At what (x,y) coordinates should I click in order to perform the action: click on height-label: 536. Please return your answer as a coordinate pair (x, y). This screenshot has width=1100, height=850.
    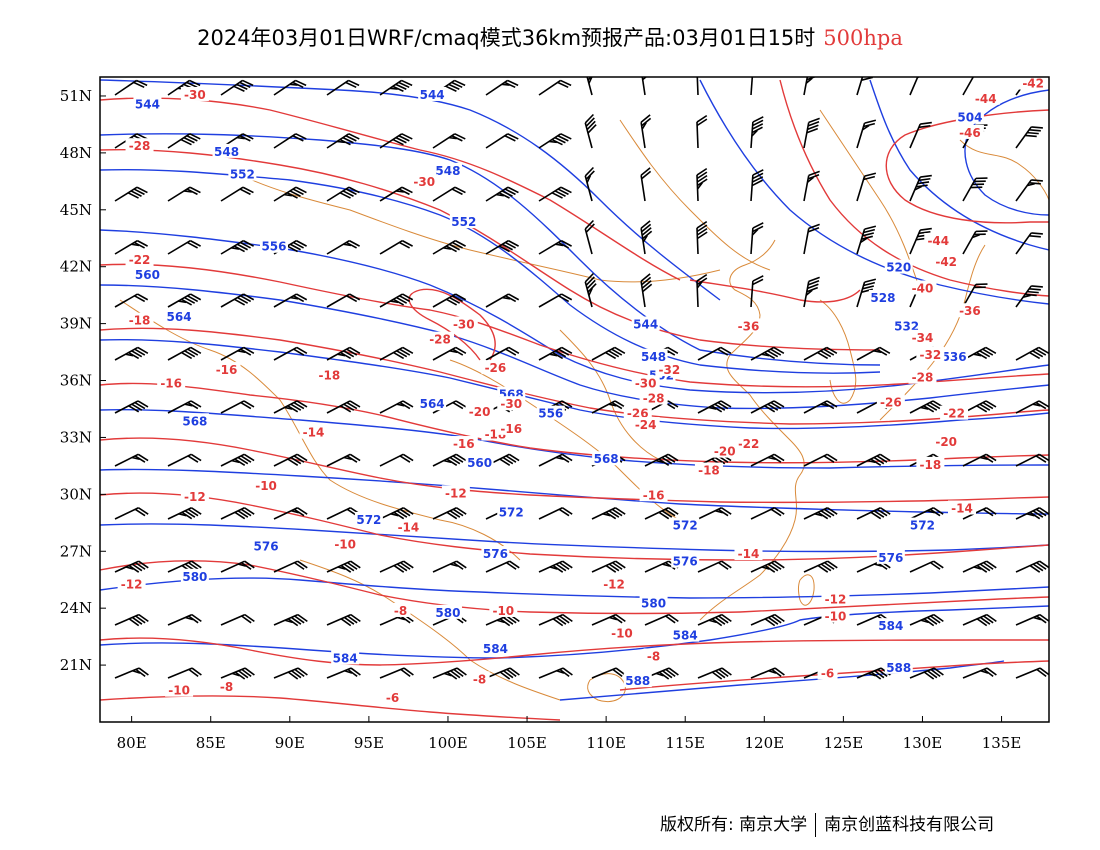
    Looking at the image, I should click on (954, 357).